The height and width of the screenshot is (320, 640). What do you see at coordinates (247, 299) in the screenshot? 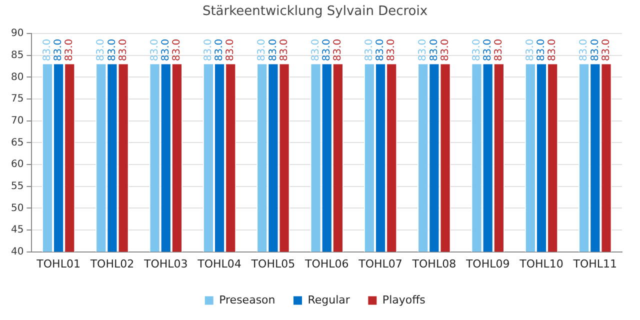
I see `legend-label: Preseason` at bounding box center [247, 299].